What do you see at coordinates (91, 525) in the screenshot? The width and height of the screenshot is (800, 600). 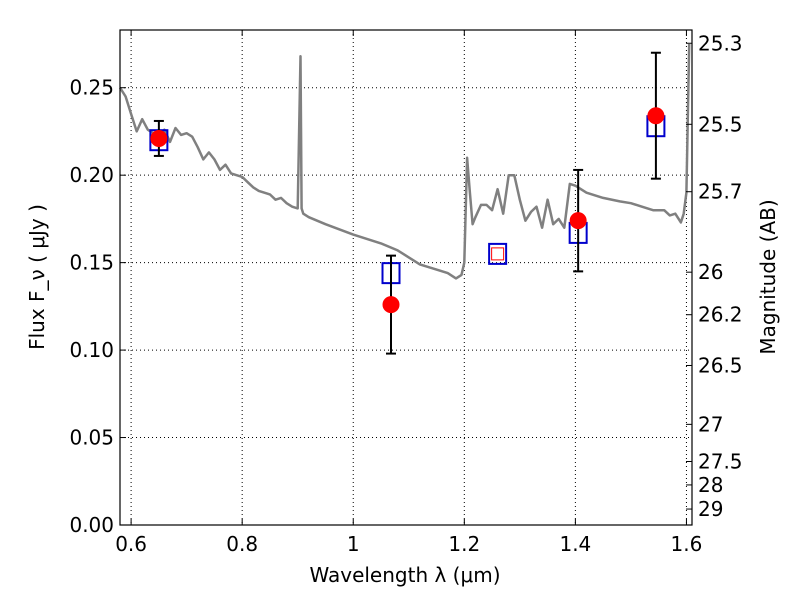 I see `y-tick-label: 0.00` at bounding box center [91, 525].